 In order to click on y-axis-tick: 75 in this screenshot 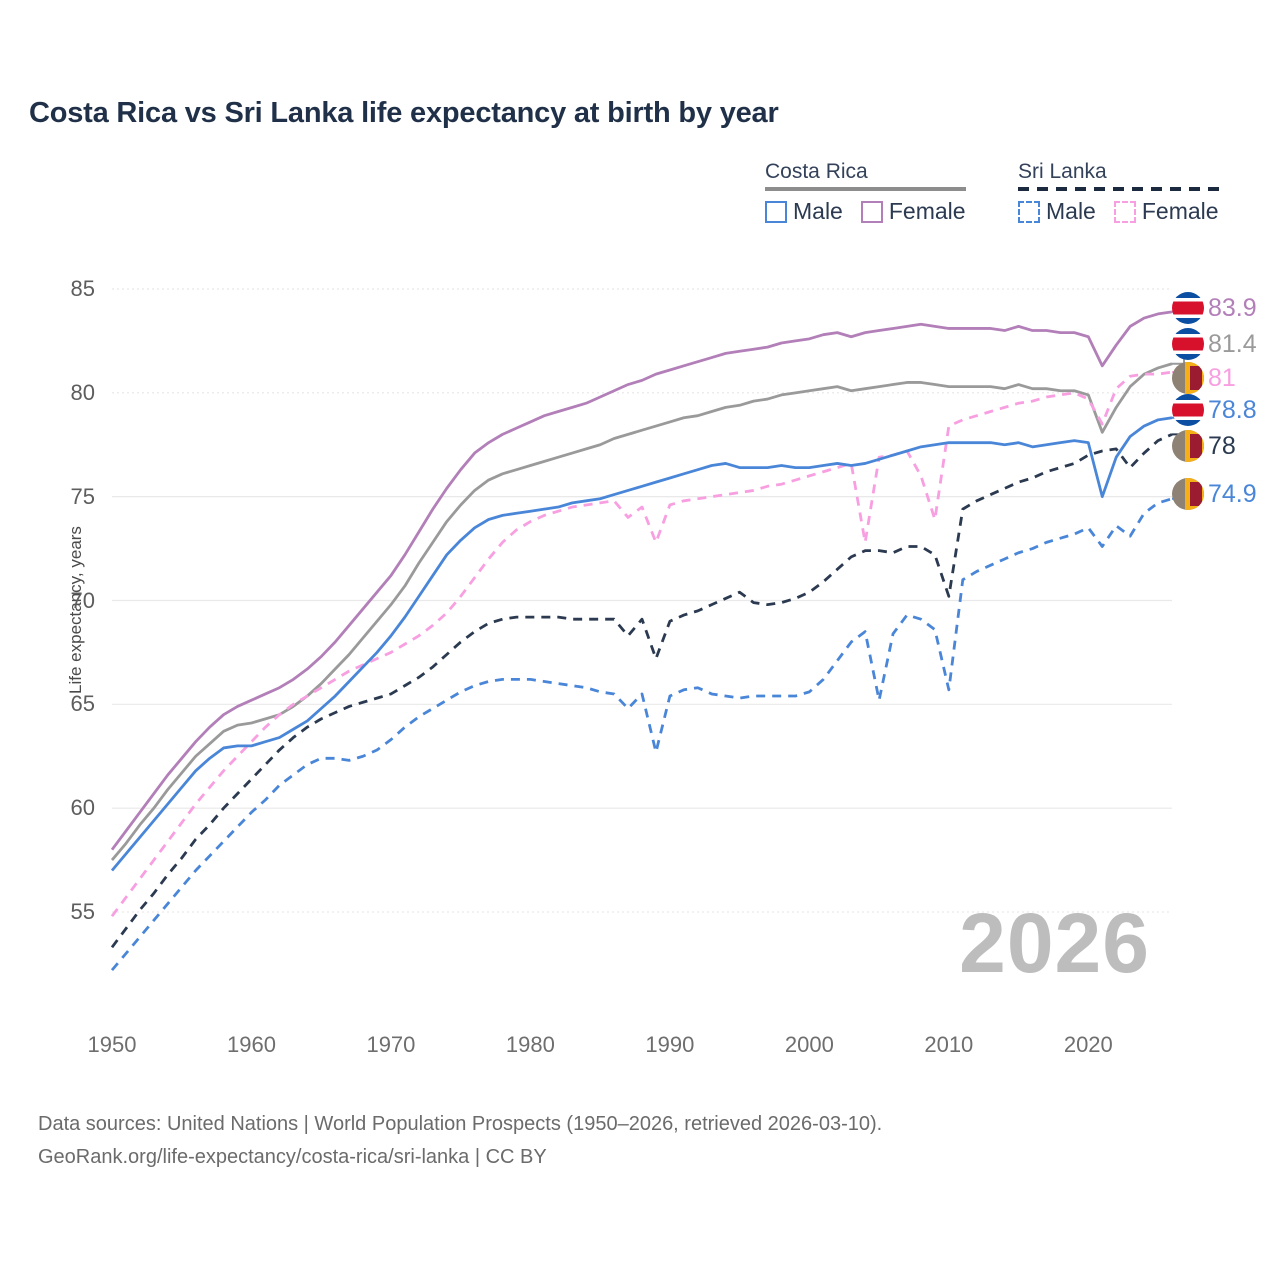, I will do `click(82, 496)`.